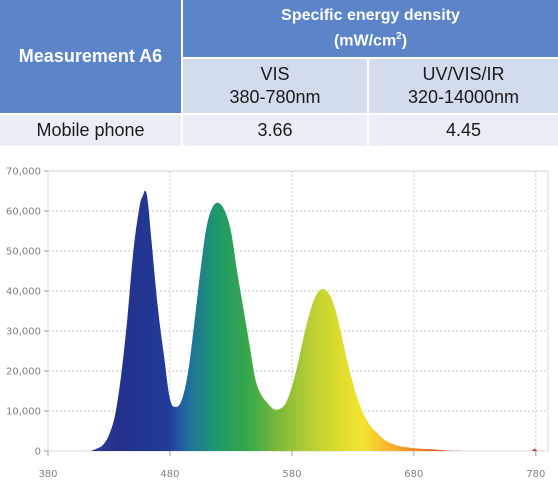 The height and width of the screenshot is (498, 558). What do you see at coordinates (38, 452) in the screenshot?
I see `y-tick-label: 0` at bounding box center [38, 452].